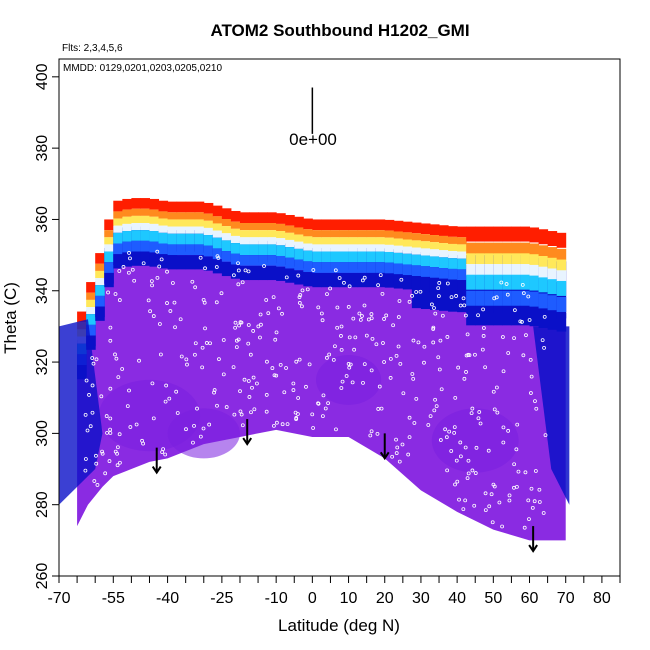 The width and height of the screenshot is (650, 650). What do you see at coordinates (385, 598) in the screenshot?
I see `x-tick-label: 20` at bounding box center [385, 598].